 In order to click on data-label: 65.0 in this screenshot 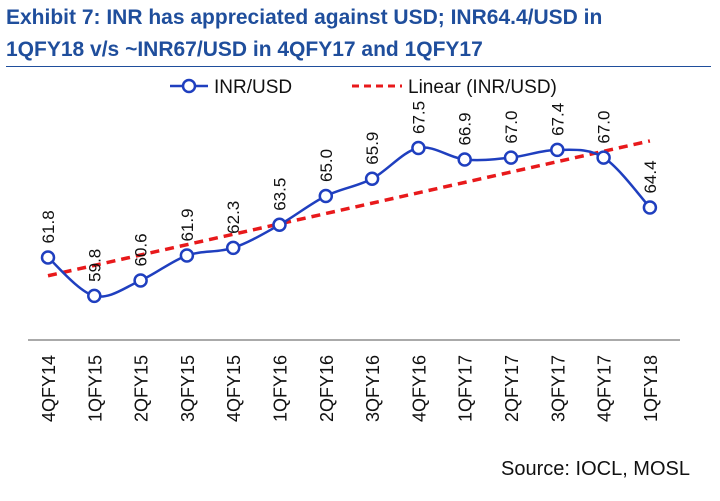, I will do `click(326, 165)`.